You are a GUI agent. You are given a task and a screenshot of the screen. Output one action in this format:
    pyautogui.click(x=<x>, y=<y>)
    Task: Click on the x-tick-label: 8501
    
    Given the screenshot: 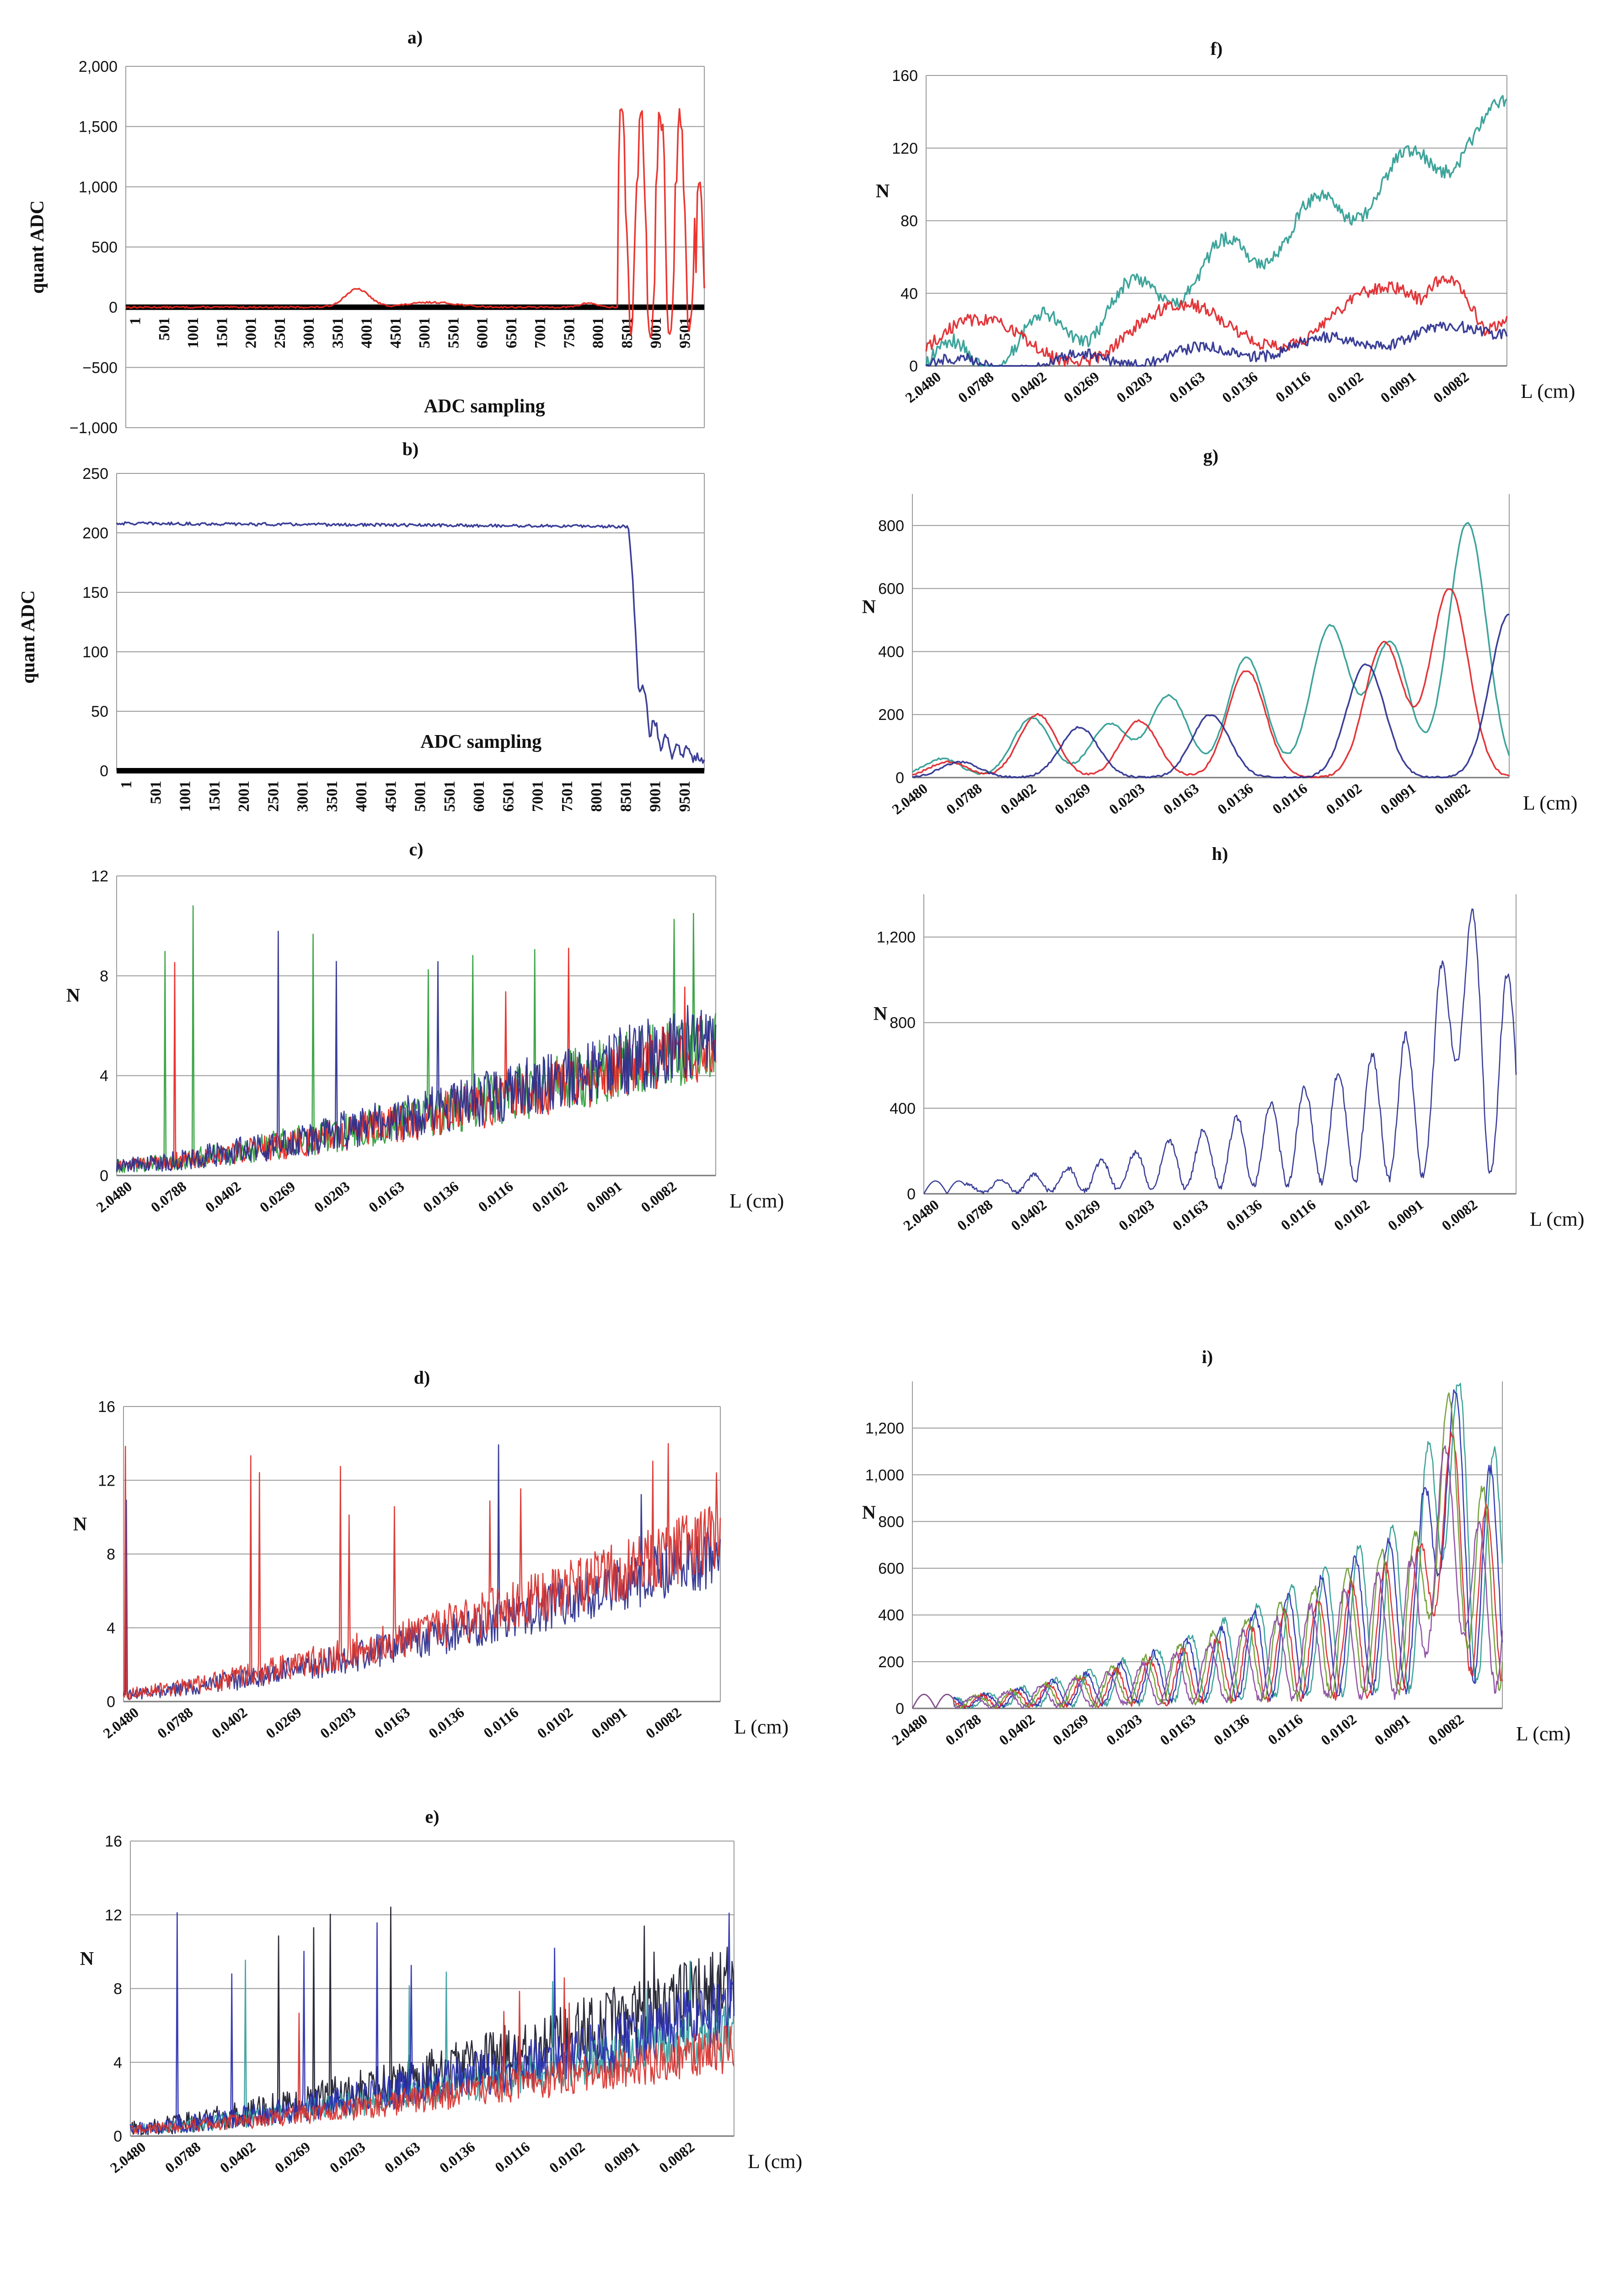 What is the action you would take?
    pyautogui.click(x=625, y=796)
    